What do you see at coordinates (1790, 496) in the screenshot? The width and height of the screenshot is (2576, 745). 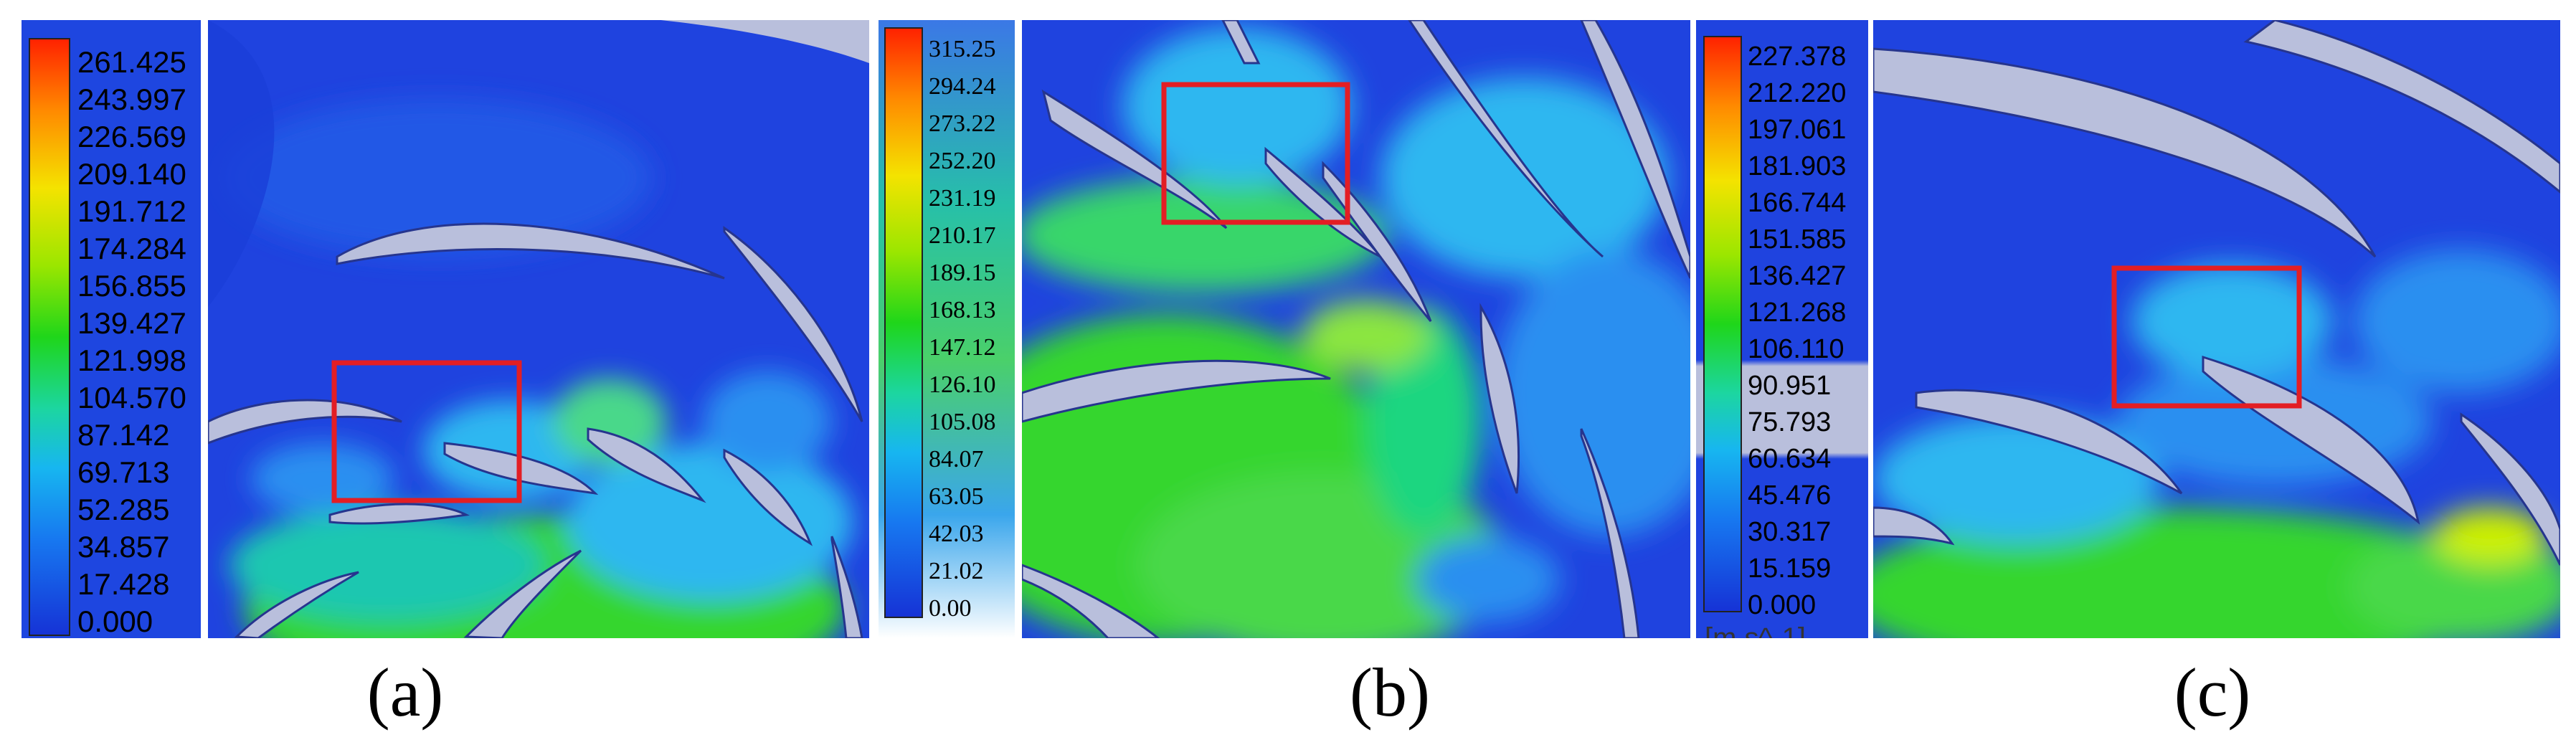 I see `legend-c-tick-12: 45.476` at bounding box center [1790, 496].